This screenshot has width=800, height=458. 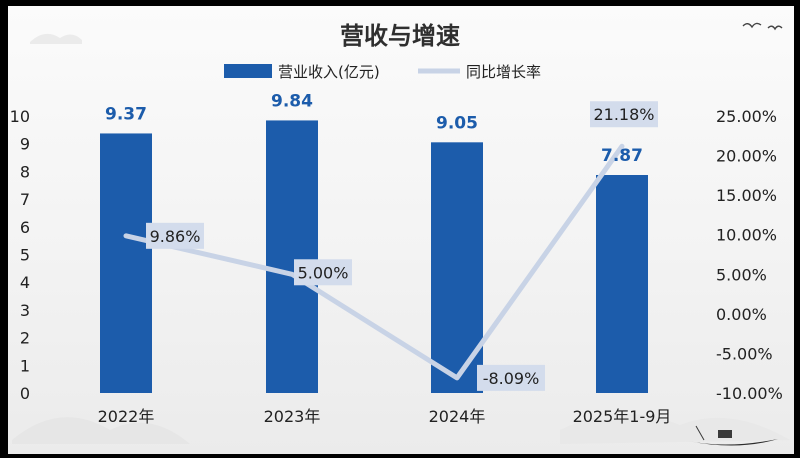 I want to click on left-axis: 0 1 2 3 4 5 6 7 8 9 10, so click(x=20, y=255).